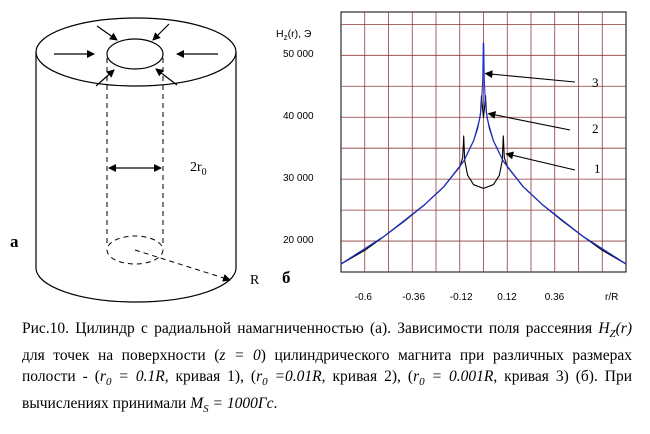  I want to click on diameter-label-main: 2r, so click(196, 167).